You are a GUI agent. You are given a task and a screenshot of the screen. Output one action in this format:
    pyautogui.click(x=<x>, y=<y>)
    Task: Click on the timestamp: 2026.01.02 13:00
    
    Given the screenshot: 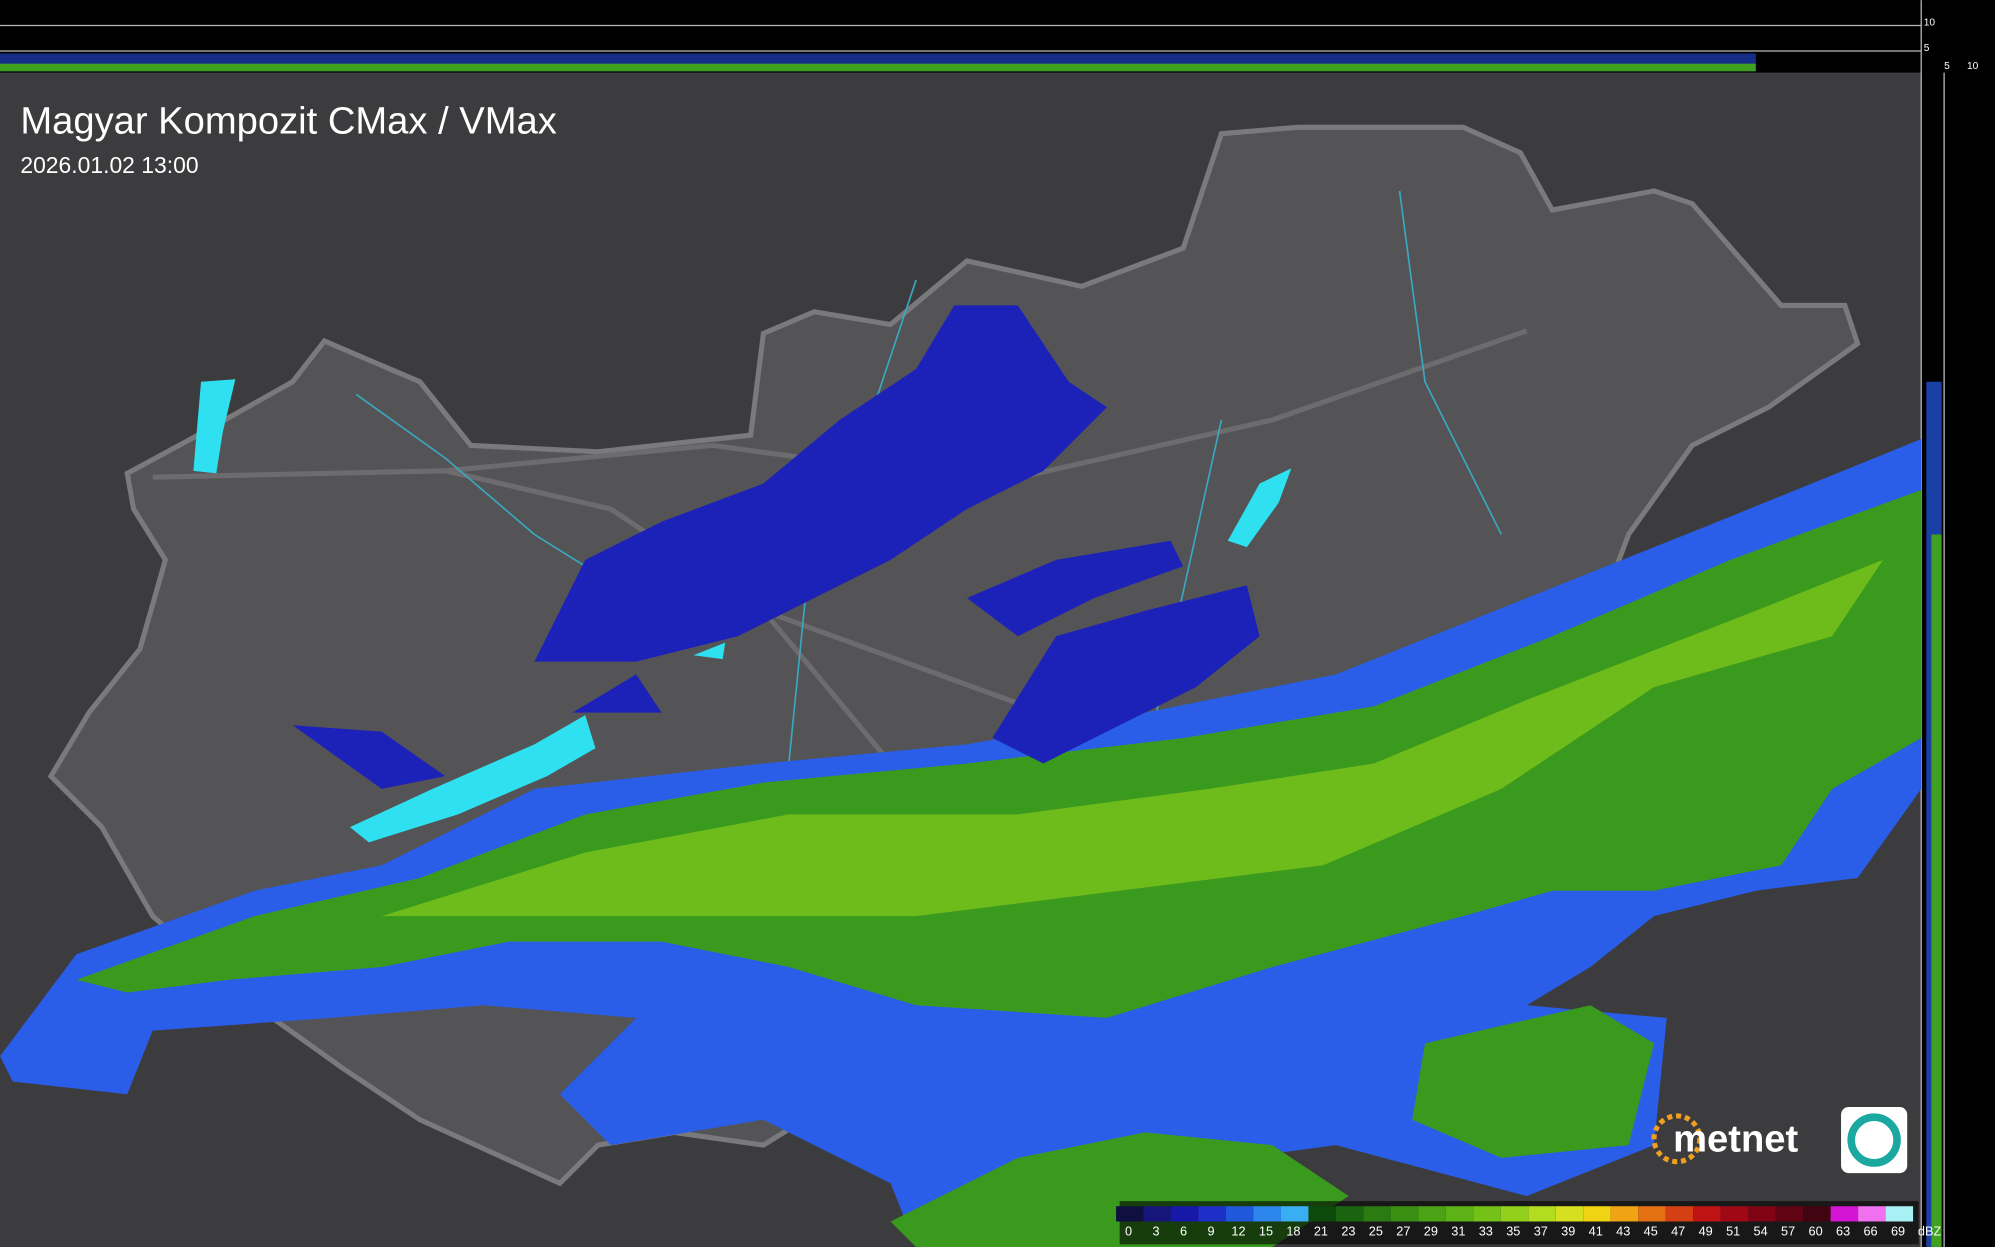 What is the action you would take?
    pyautogui.click(x=109, y=165)
    